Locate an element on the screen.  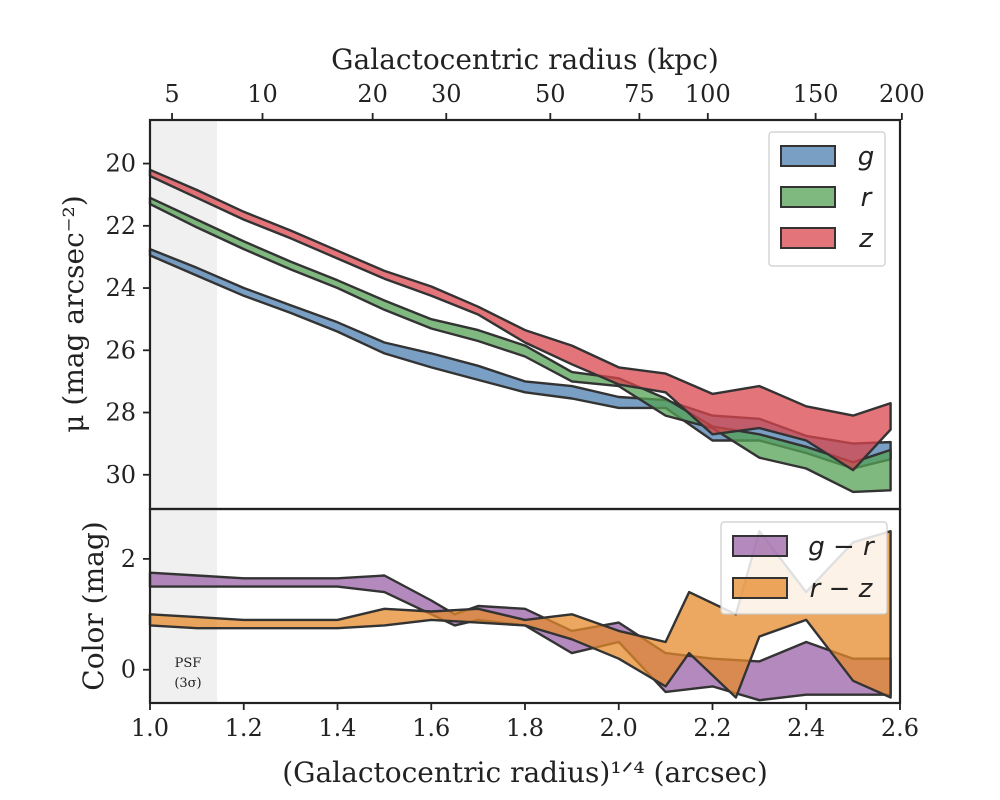
lower-y-axis-label: Color (mag) is located at coordinates (93, 605).